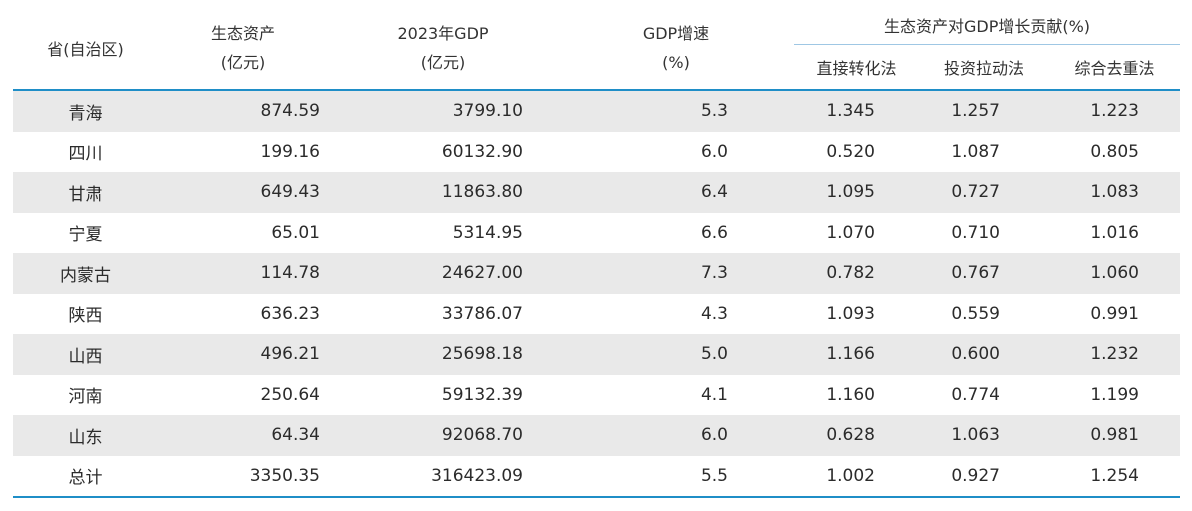  What do you see at coordinates (714, 394) in the screenshot?
I see `cell-gdp-growth: 4.1` at bounding box center [714, 394].